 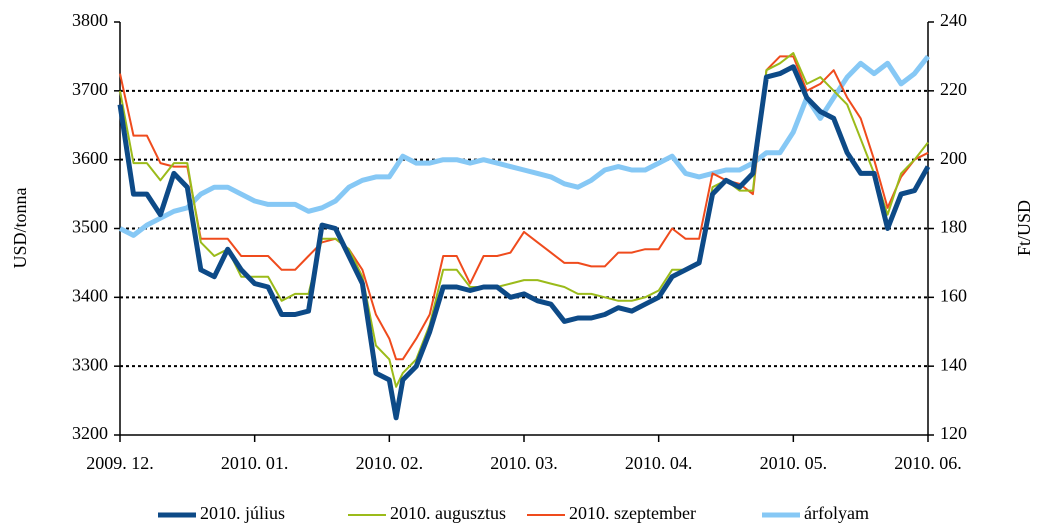 What do you see at coordinates (242, 513) in the screenshot?
I see `legend-label: 2010. július` at bounding box center [242, 513].